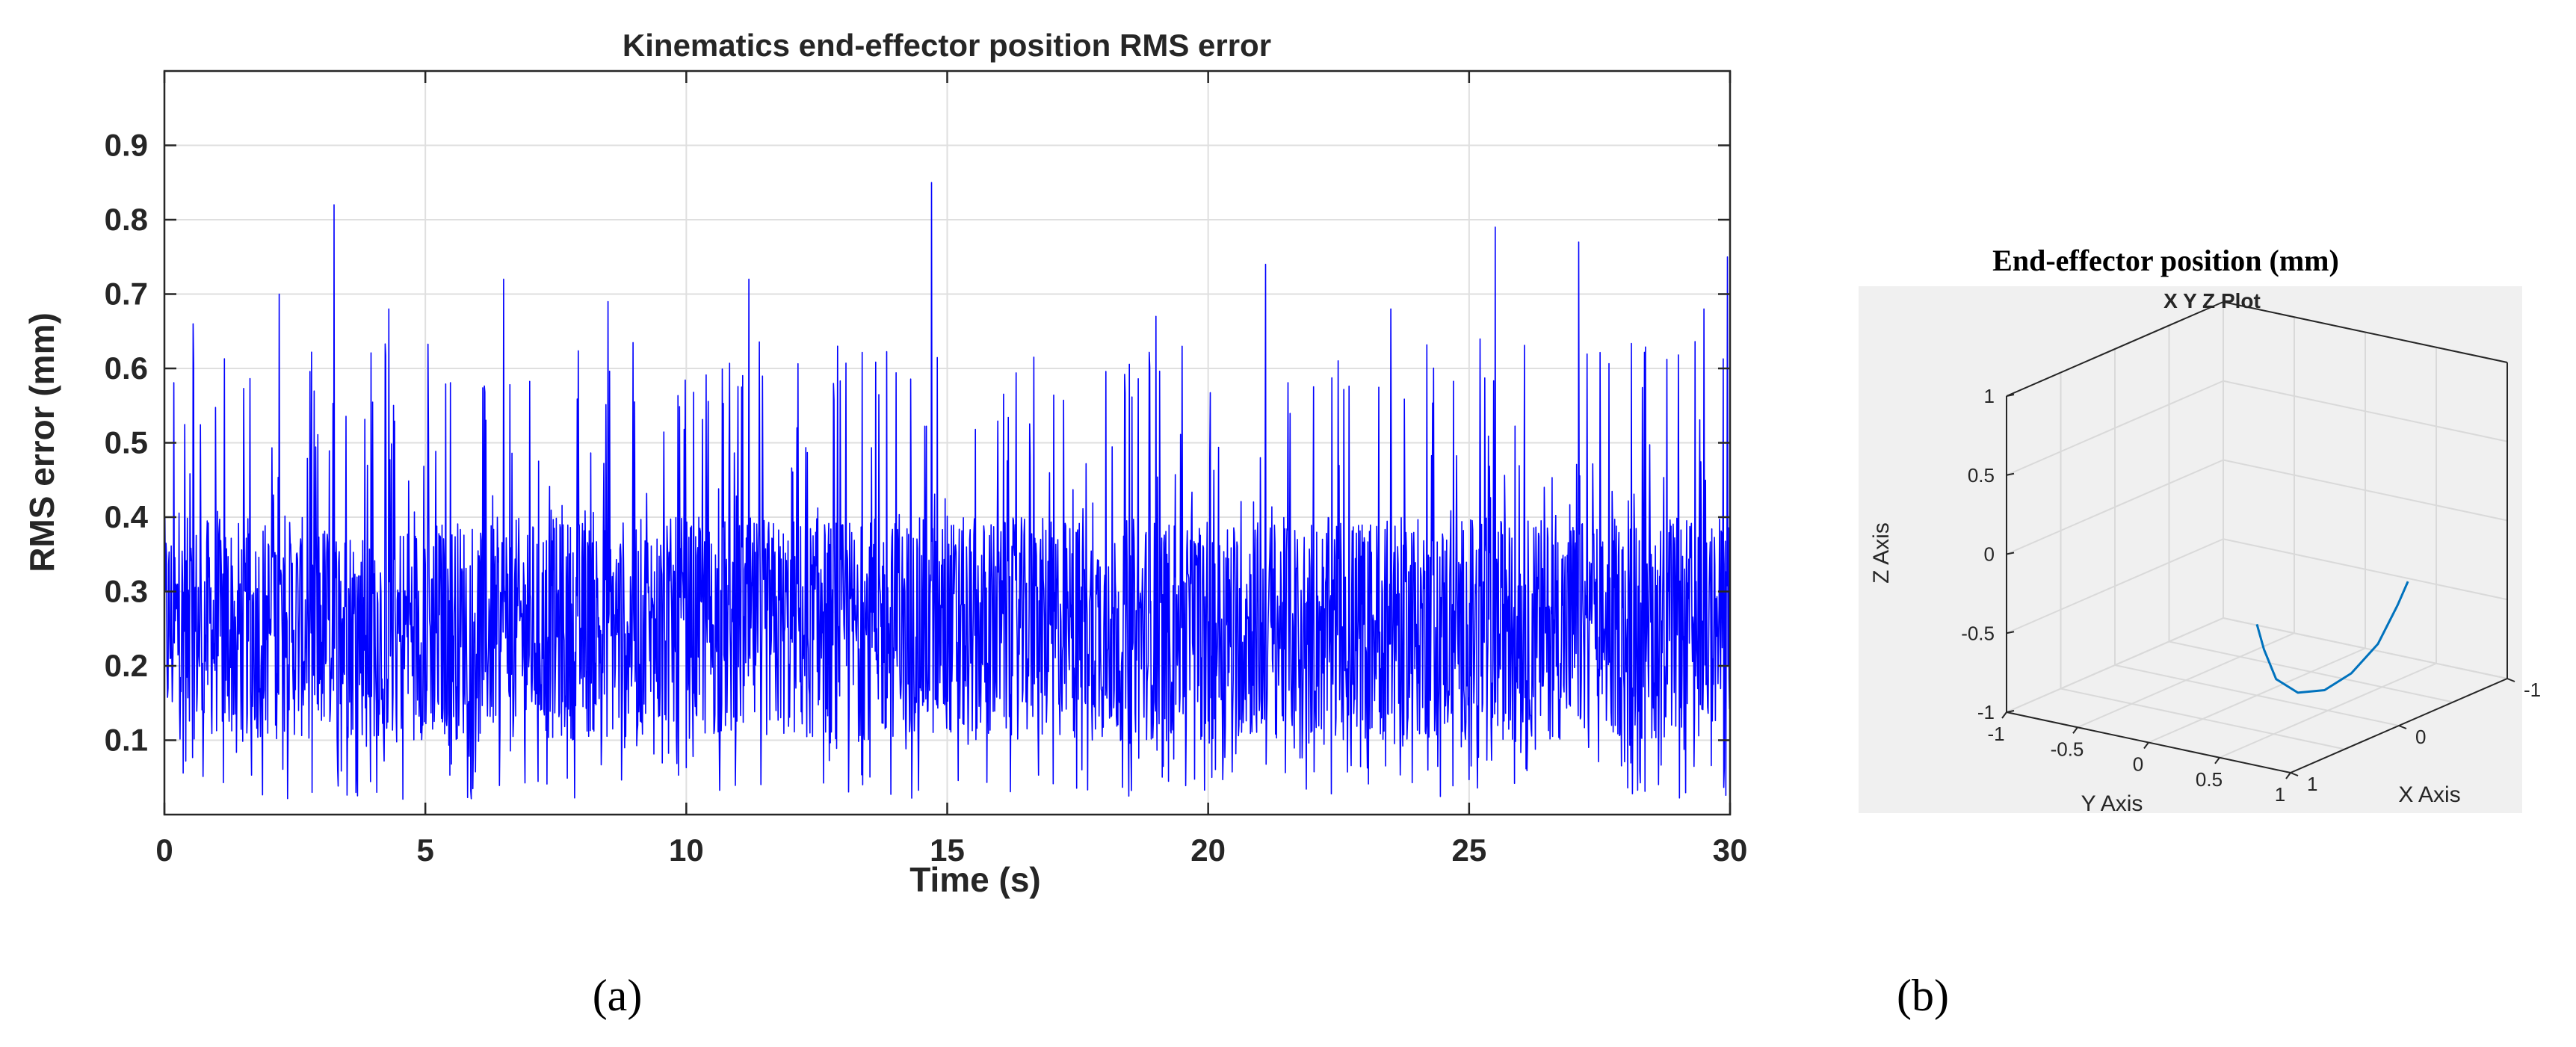 The height and width of the screenshot is (1047, 2576). I want to click on y-tick-label: 0.4, so click(127, 516).